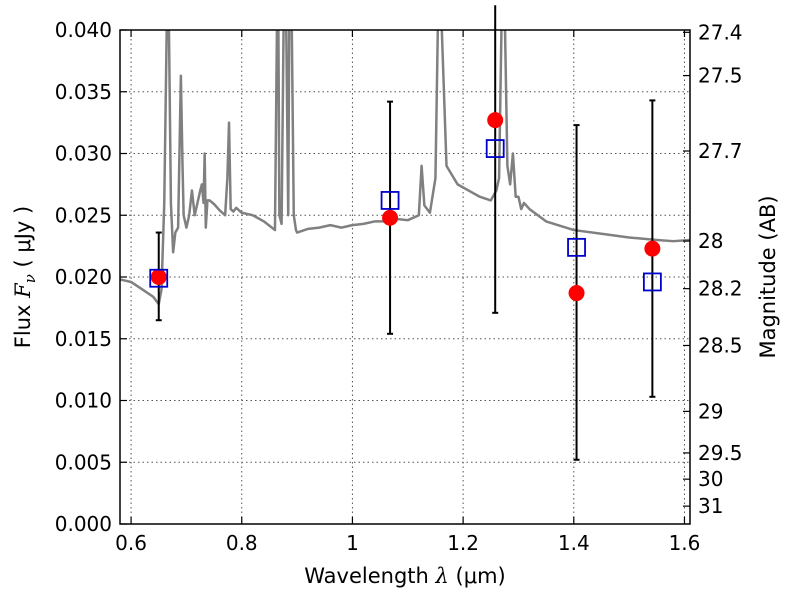 The width and height of the screenshot is (800, 600). Describe the element at coordinates (366, 576) in the screenshot. I see `x-axis-label-prefix: Wavelength` at that location.